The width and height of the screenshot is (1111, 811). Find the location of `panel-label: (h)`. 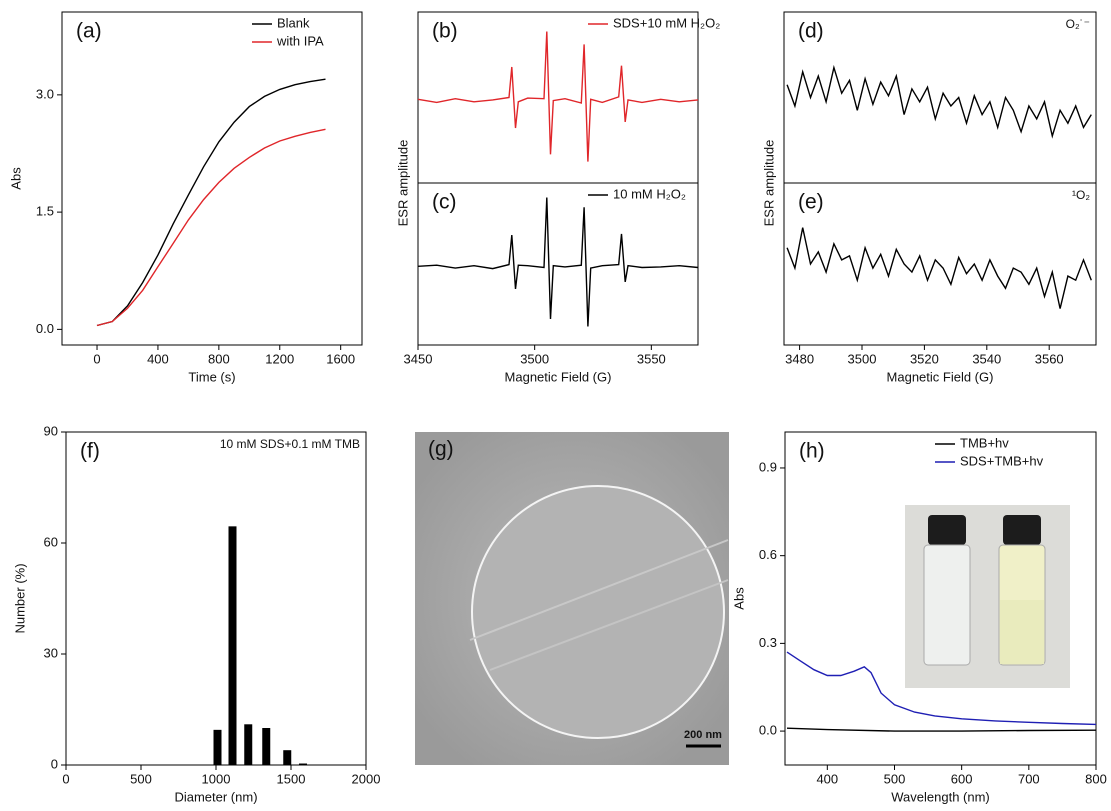

panel-label: (h) is located at coordinates (812, 451).